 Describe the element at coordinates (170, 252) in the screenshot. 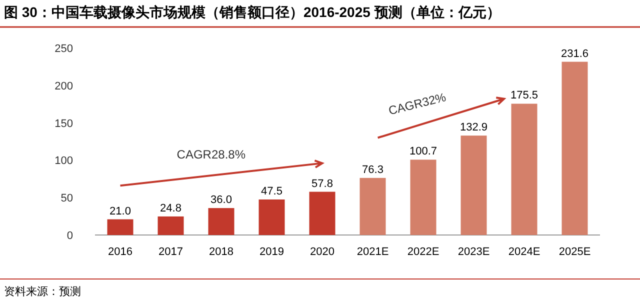

I see `x-tick-label: 2017` at that location.